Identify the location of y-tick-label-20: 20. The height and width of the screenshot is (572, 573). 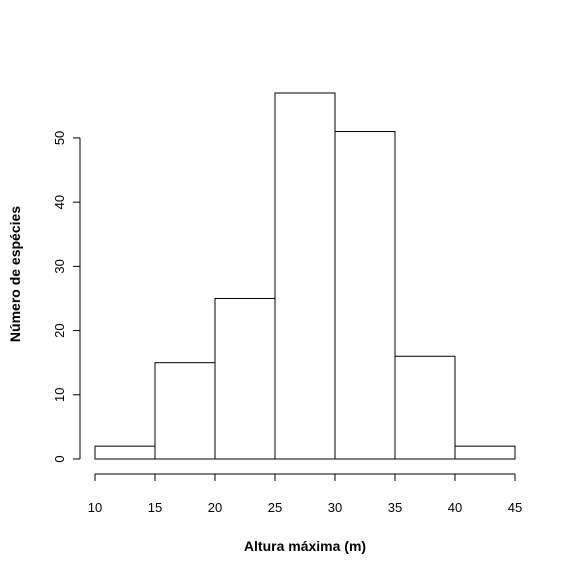
(59, 330).